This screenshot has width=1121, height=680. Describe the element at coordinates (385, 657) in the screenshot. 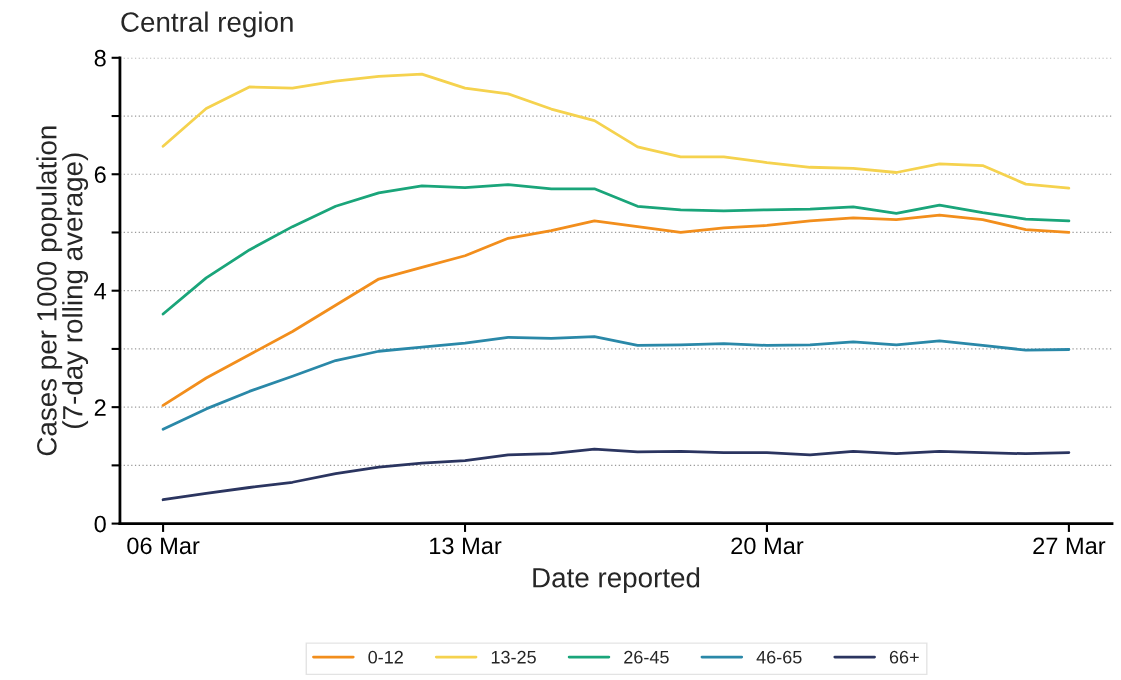

I see `legend-label: 0-12` at that location.